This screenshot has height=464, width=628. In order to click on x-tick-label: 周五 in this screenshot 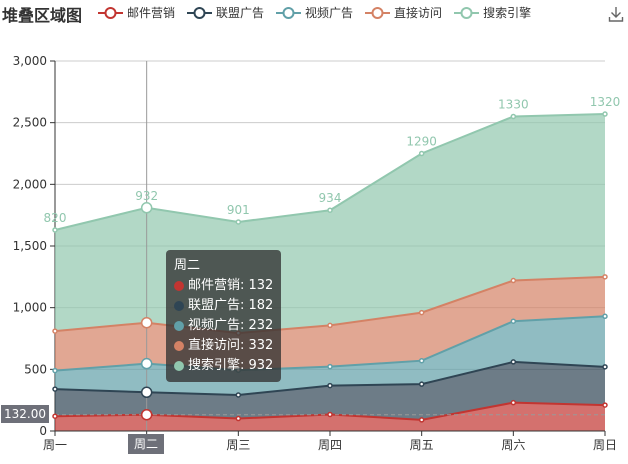, I will do `click(422, 445)`.